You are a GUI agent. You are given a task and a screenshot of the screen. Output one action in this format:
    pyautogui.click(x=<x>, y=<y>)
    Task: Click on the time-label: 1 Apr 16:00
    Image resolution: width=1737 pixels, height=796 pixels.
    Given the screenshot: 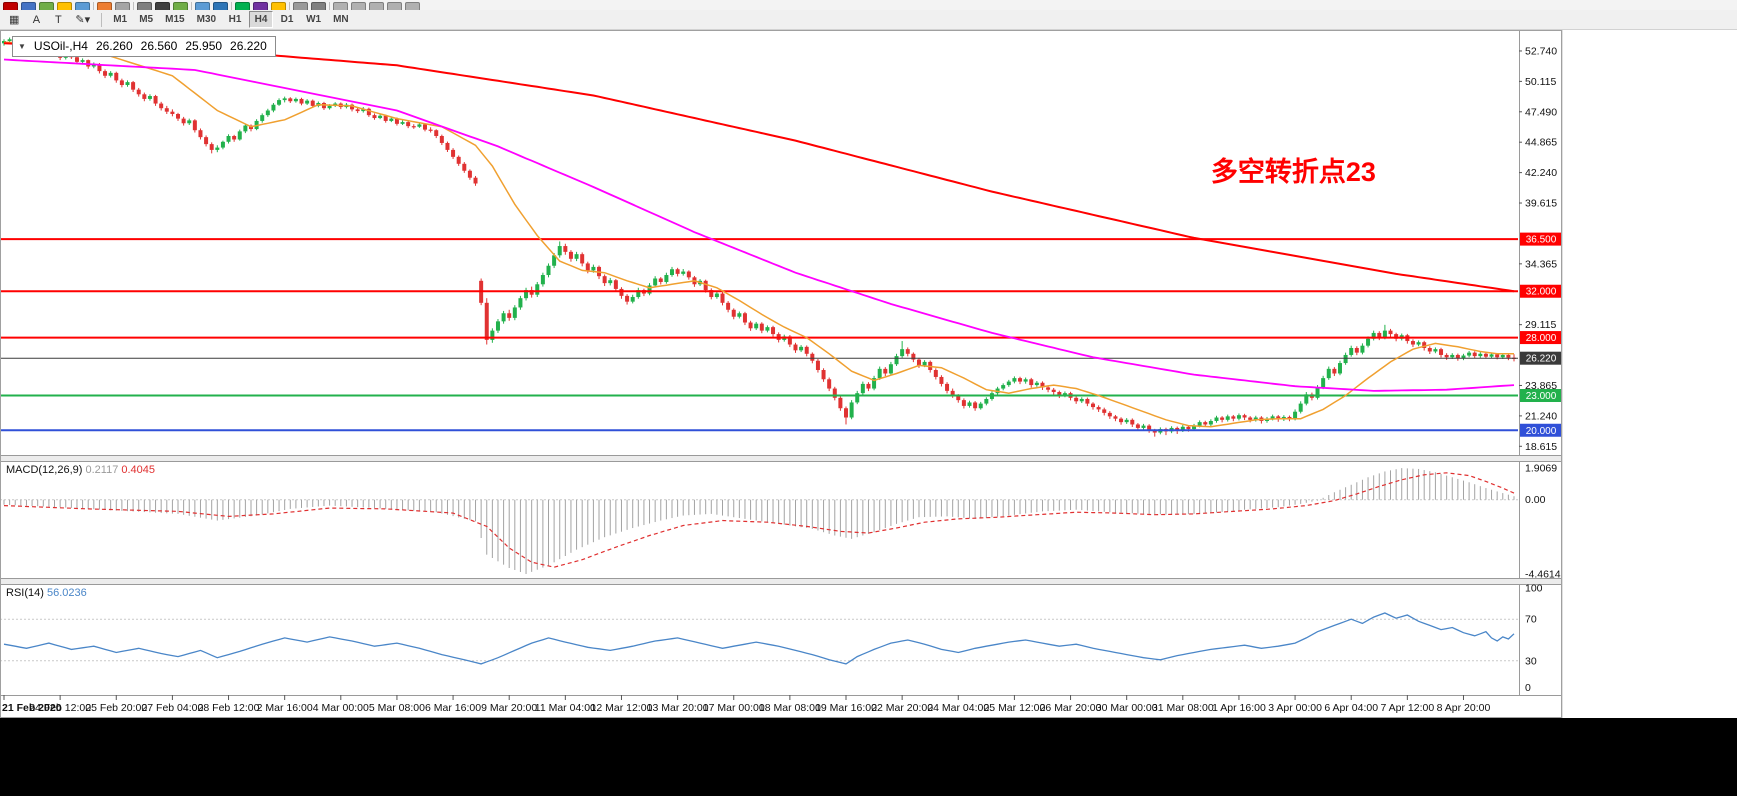 What is the action you would take?
    pyautogui.click(x=1239, y=708)
    